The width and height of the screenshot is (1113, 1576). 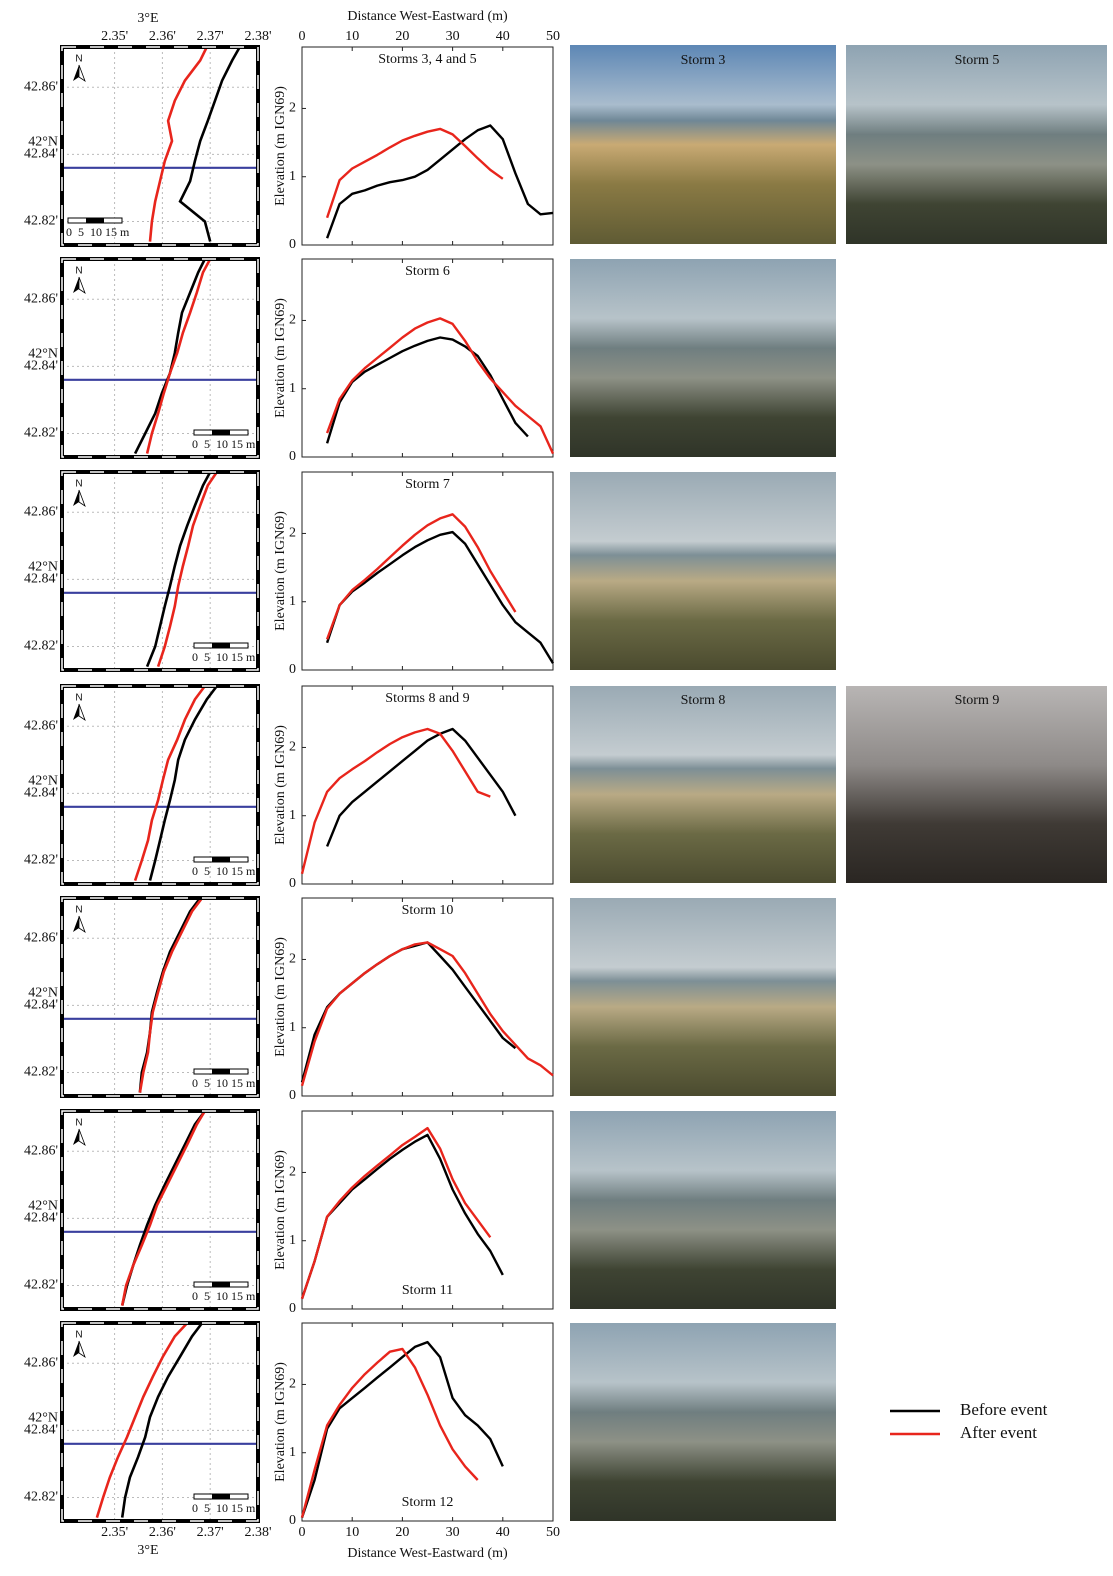 What do you see at coordinates (427, 698) in the screenshot?
I see `chart-title: Storms 8 and 9` at bounding box center [427, 698].